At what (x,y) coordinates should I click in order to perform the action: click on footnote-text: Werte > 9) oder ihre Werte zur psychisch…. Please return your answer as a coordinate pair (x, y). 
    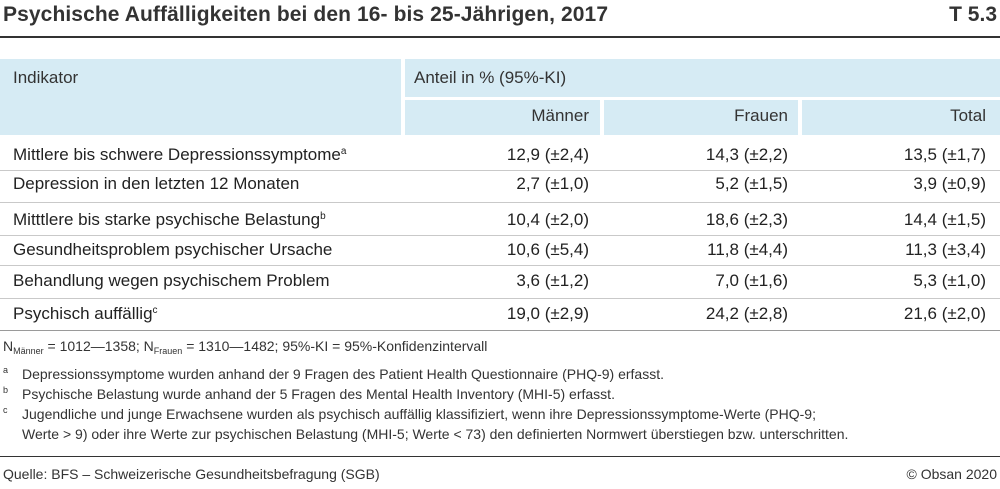
    Looking at the image, I should click on (435, 434).